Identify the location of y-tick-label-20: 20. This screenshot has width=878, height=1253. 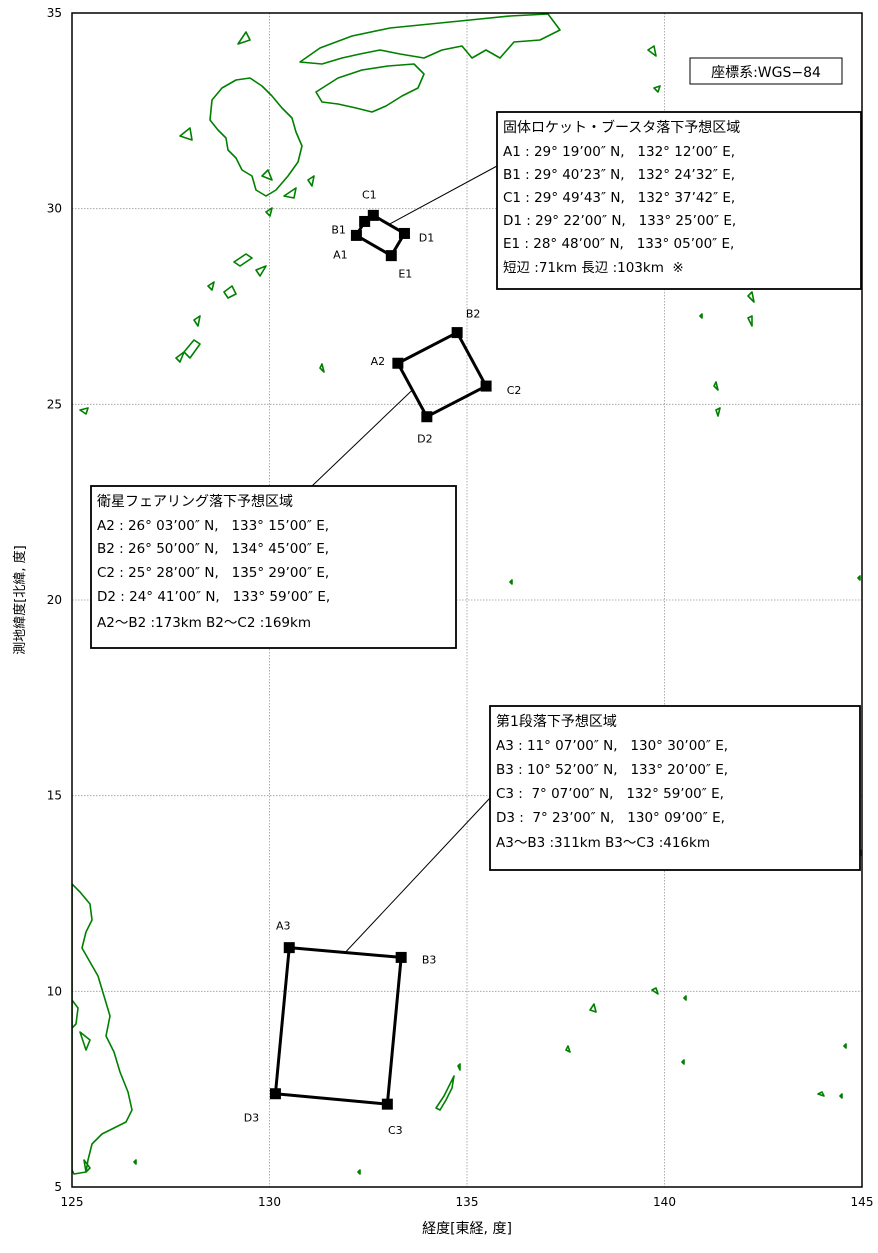
(54, 600).